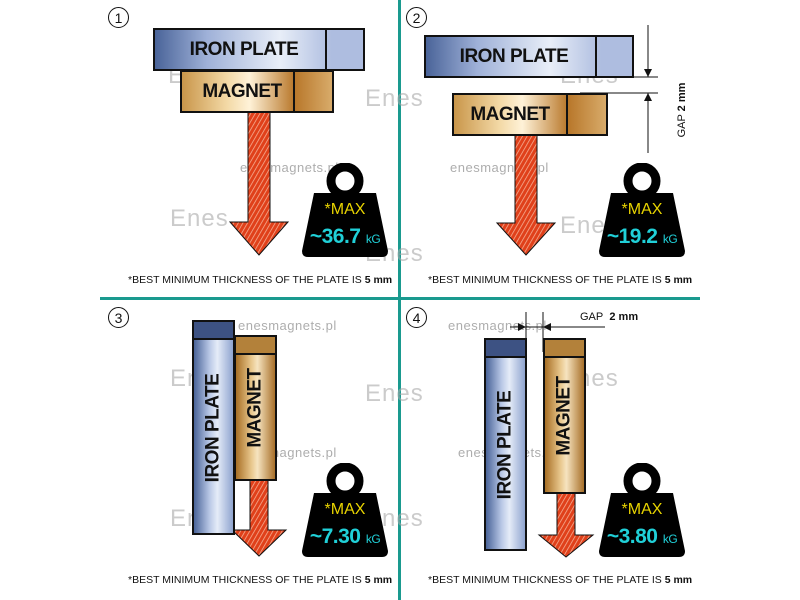 This screenshot has width=800, height=600. What do you see at coordinates (118, 317) in the screenshot?
I see `panel-number: 3` at bounding box center [118, 317].